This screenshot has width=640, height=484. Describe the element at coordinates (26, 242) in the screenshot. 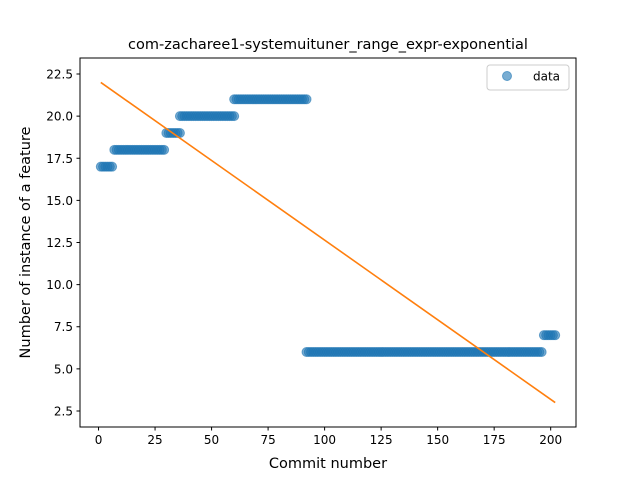

I see `y-axis-label: Number of instance of a feature` at that location.